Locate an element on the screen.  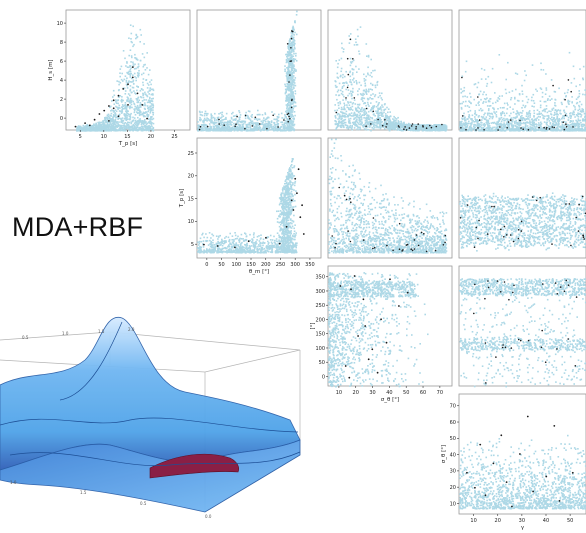
y-tick-label: 2 is located at coordinates (61, 100).